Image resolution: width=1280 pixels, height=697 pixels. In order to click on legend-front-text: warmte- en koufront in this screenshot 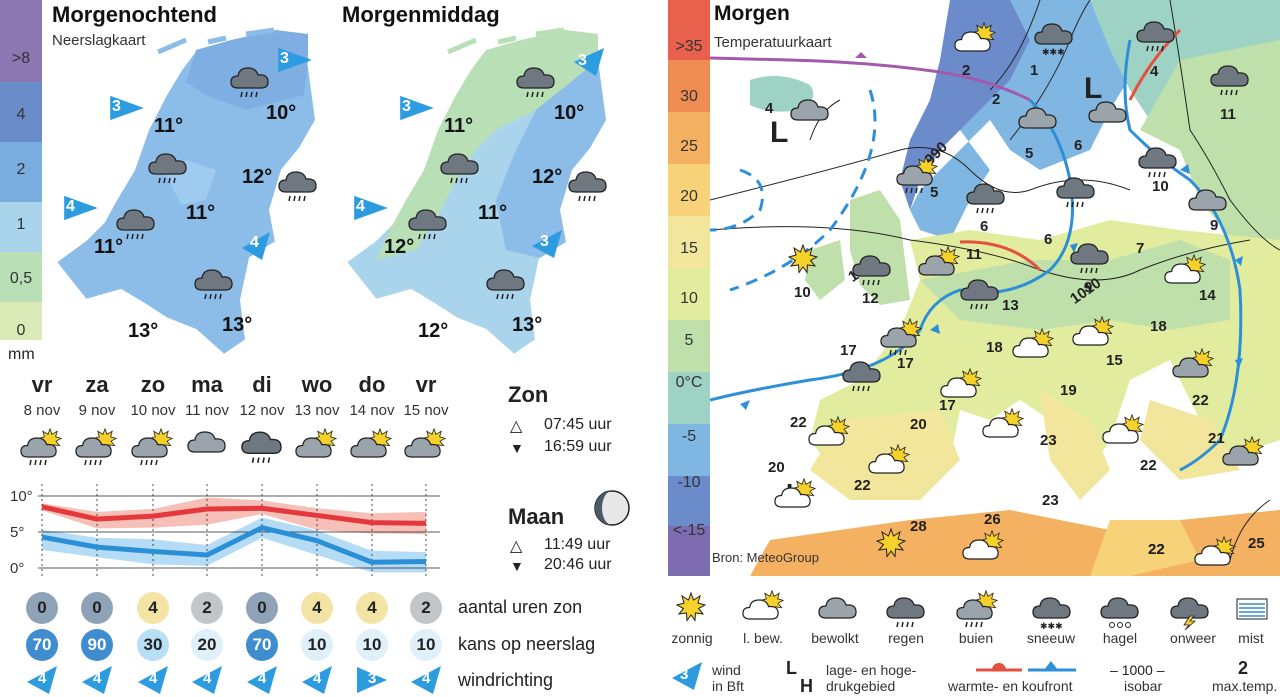, I will do `click(1010, 686)`.